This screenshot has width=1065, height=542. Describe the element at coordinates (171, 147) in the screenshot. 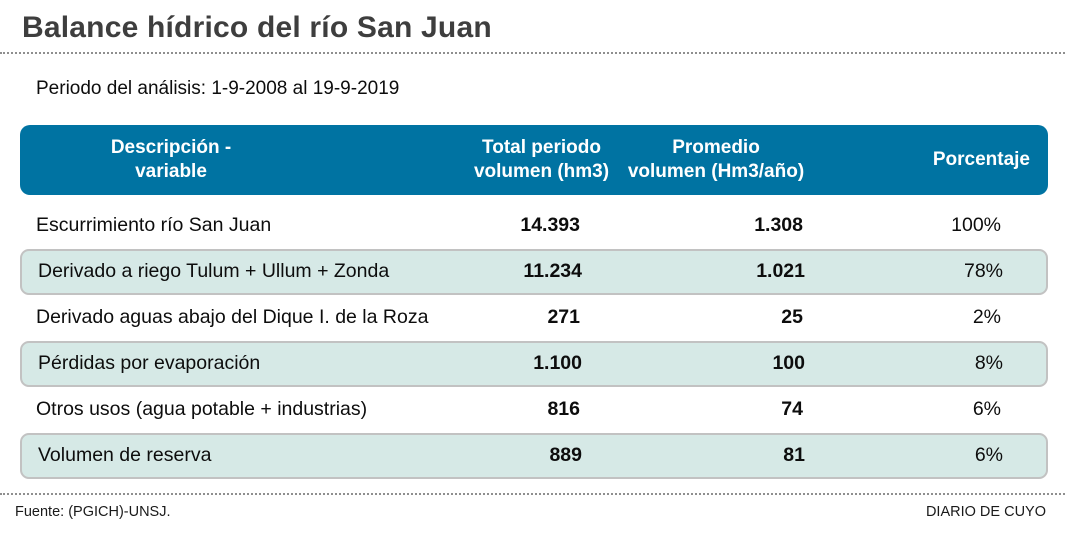

I see `header-line: Descripción -` at that location.